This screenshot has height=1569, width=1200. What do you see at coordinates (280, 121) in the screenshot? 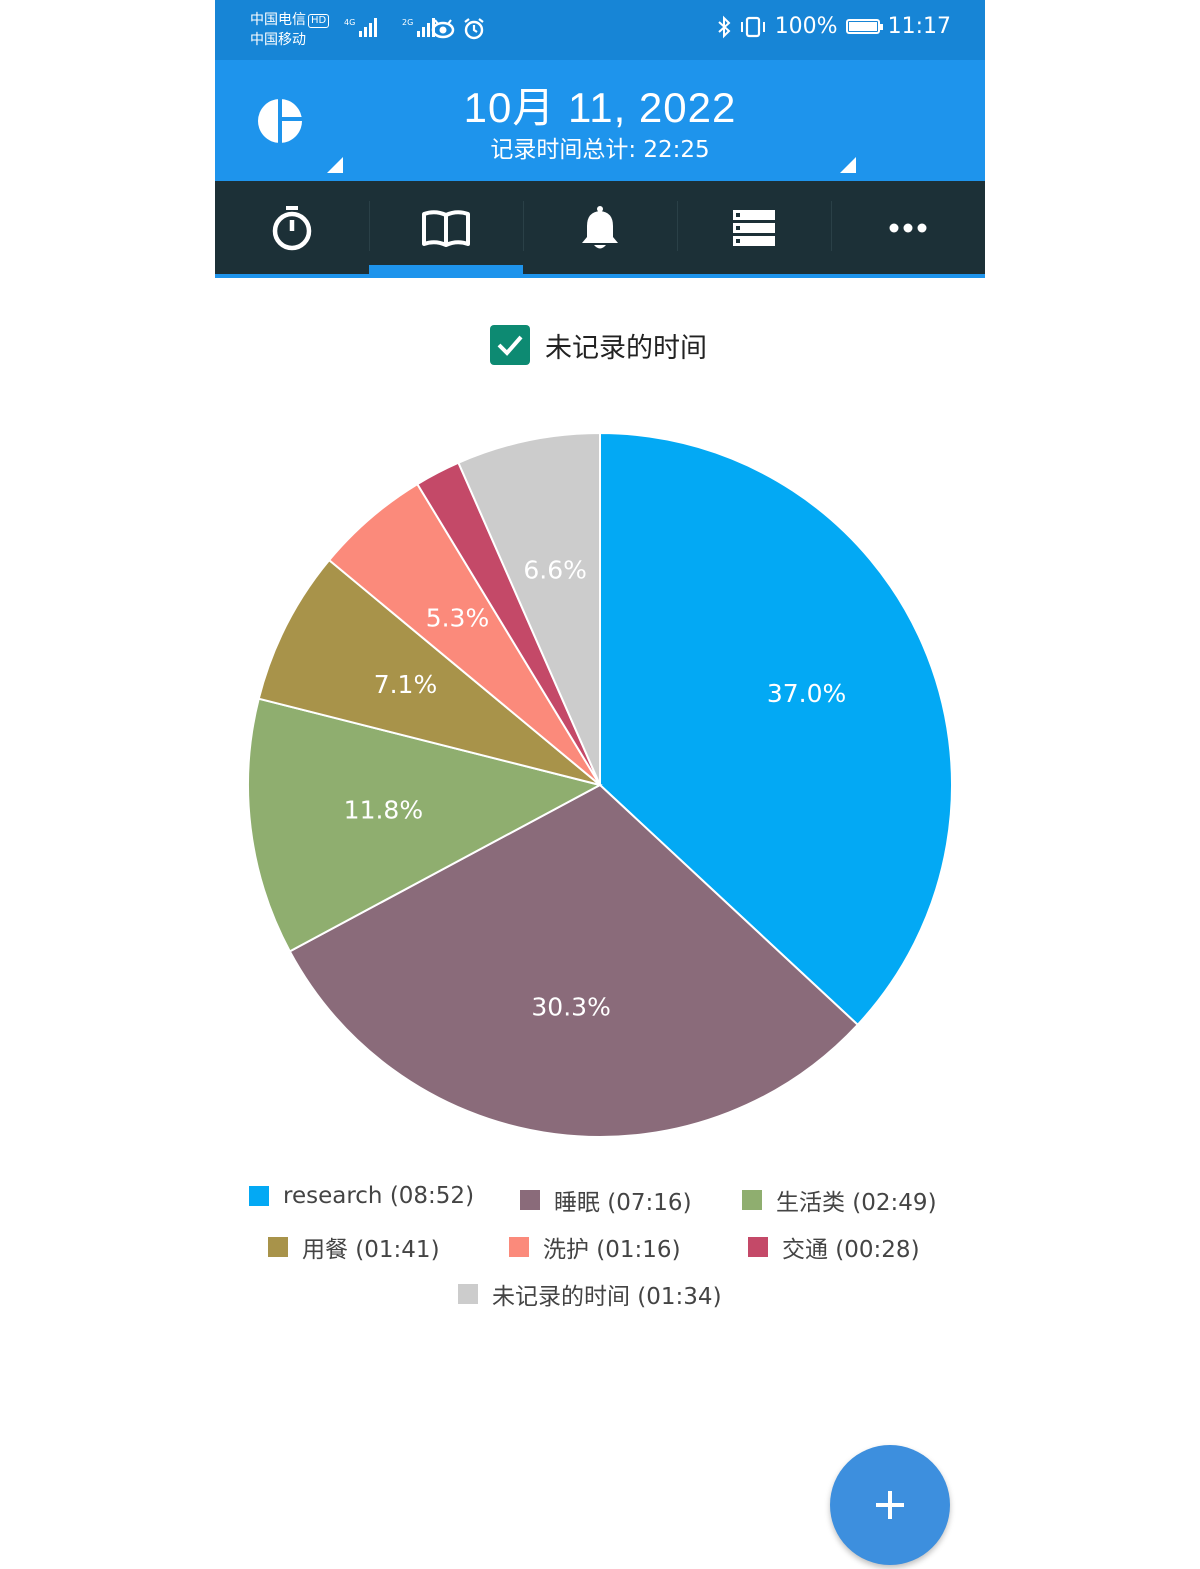
I see `pie-chart-icon` at bounding box center [280, 121].